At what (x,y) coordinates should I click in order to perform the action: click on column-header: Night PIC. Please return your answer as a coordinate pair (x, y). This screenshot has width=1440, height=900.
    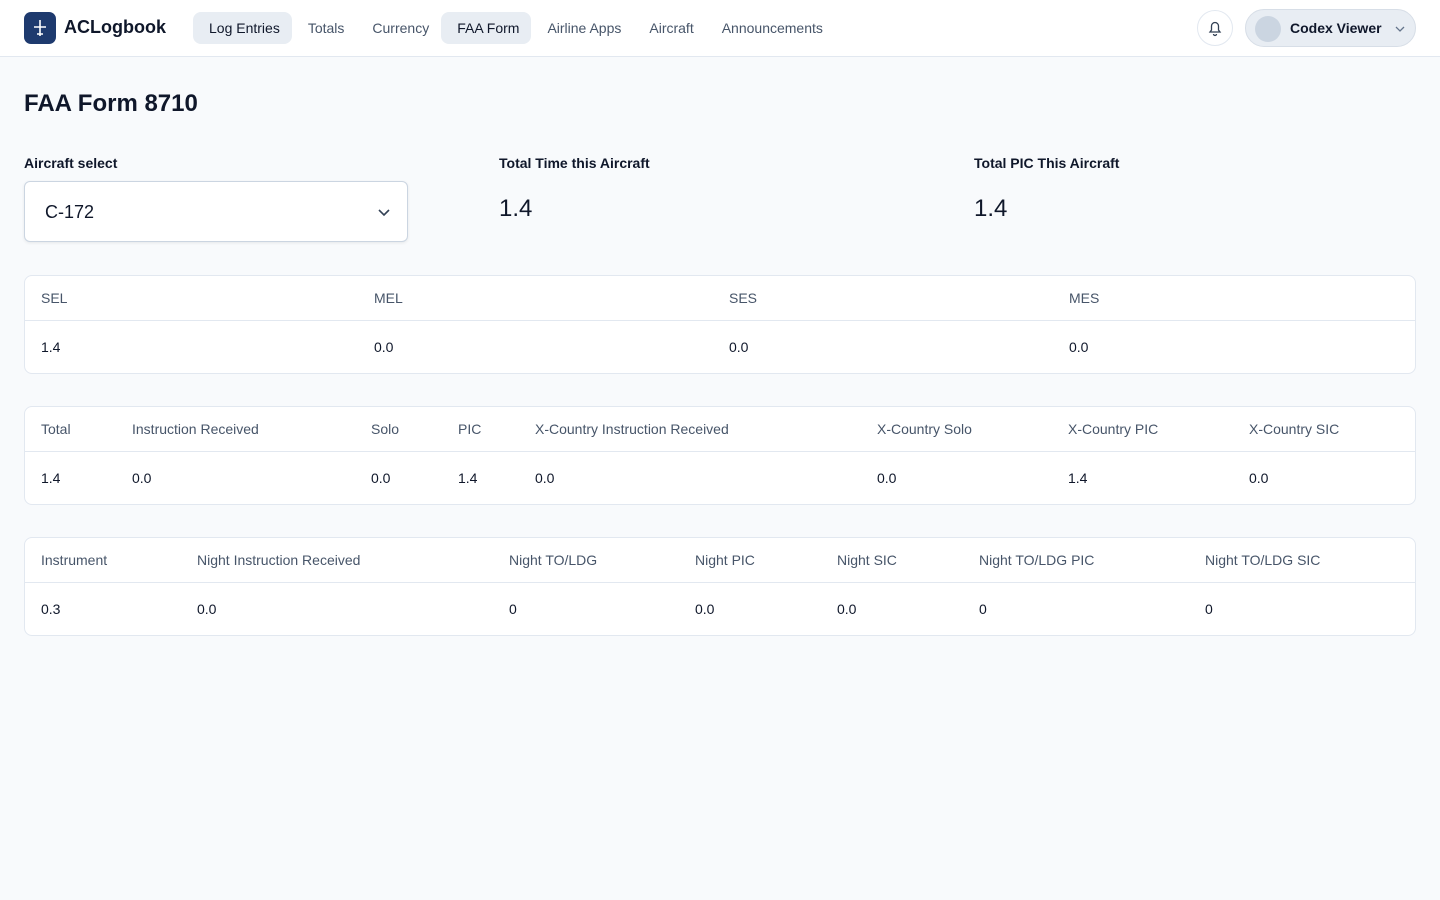
    Looking at the image, I should click on (725, 560).